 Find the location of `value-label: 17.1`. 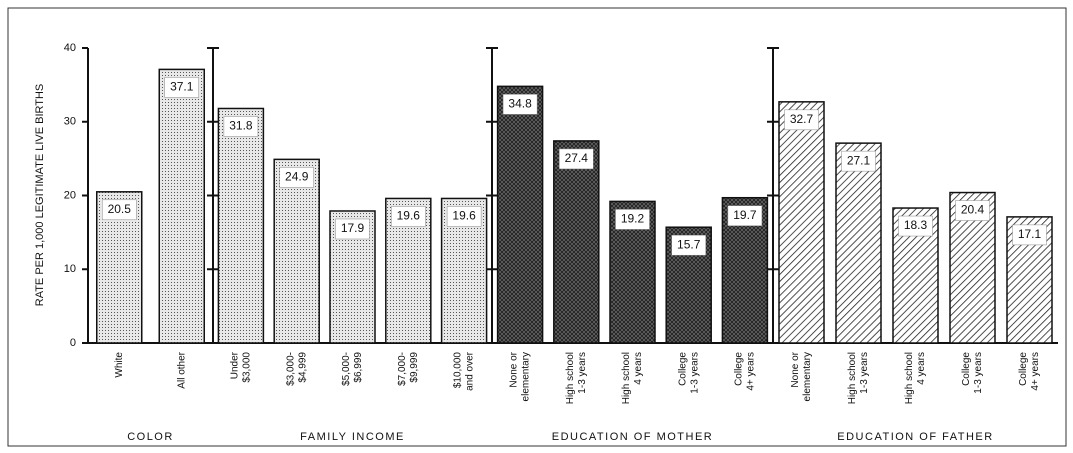

value-label: 17.1 is located at coordinates (1030, 234).